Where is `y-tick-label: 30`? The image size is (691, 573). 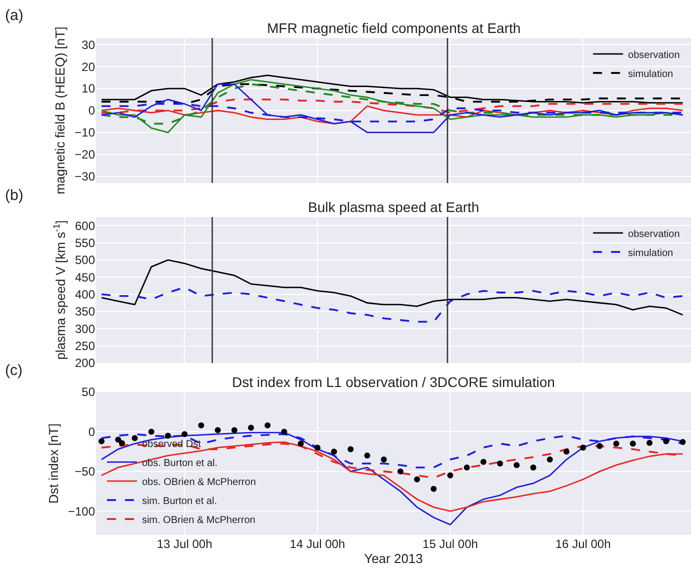 y-tick-label: 30 is located at coordinates (89, 45).